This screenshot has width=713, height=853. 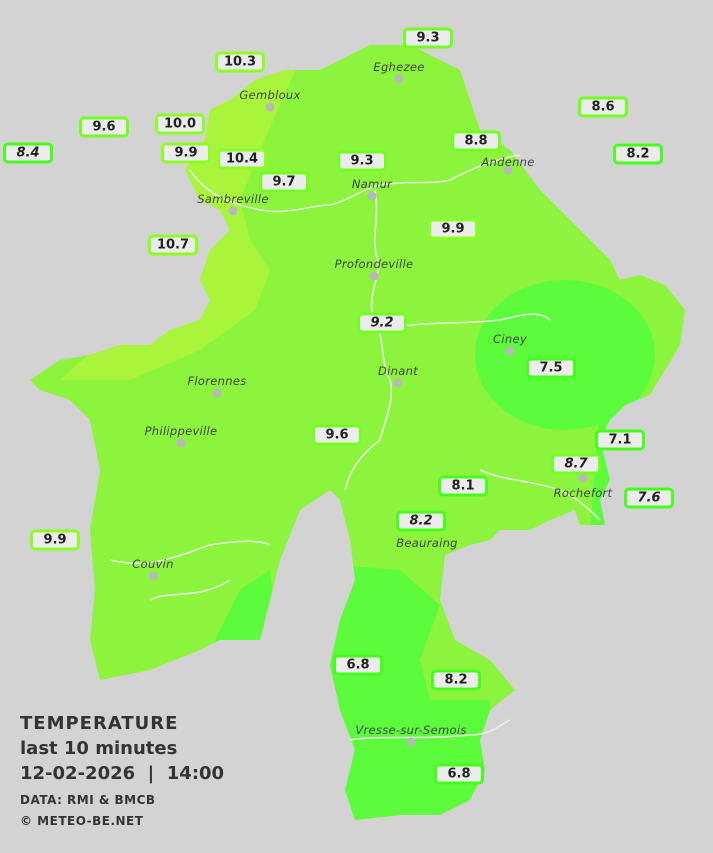 What do you see at coordinates (217, 381) in the screenshot?
I see `city-label: Florennes` at bounding box center [217, 381].